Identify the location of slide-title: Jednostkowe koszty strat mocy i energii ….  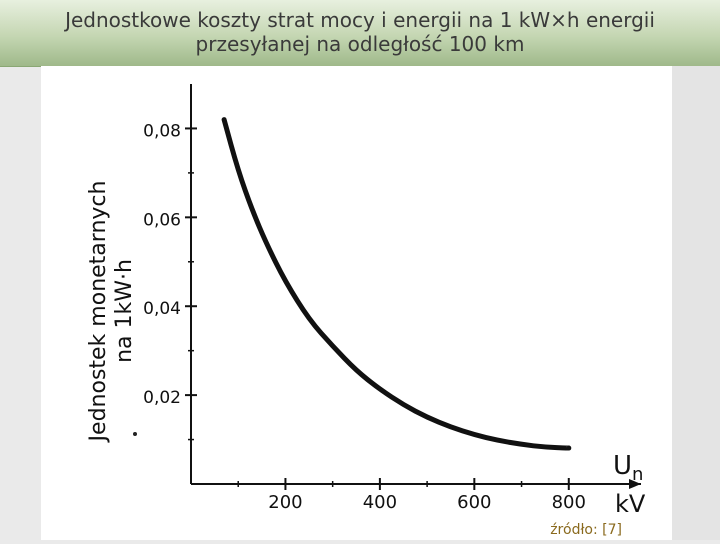
(360, 32).